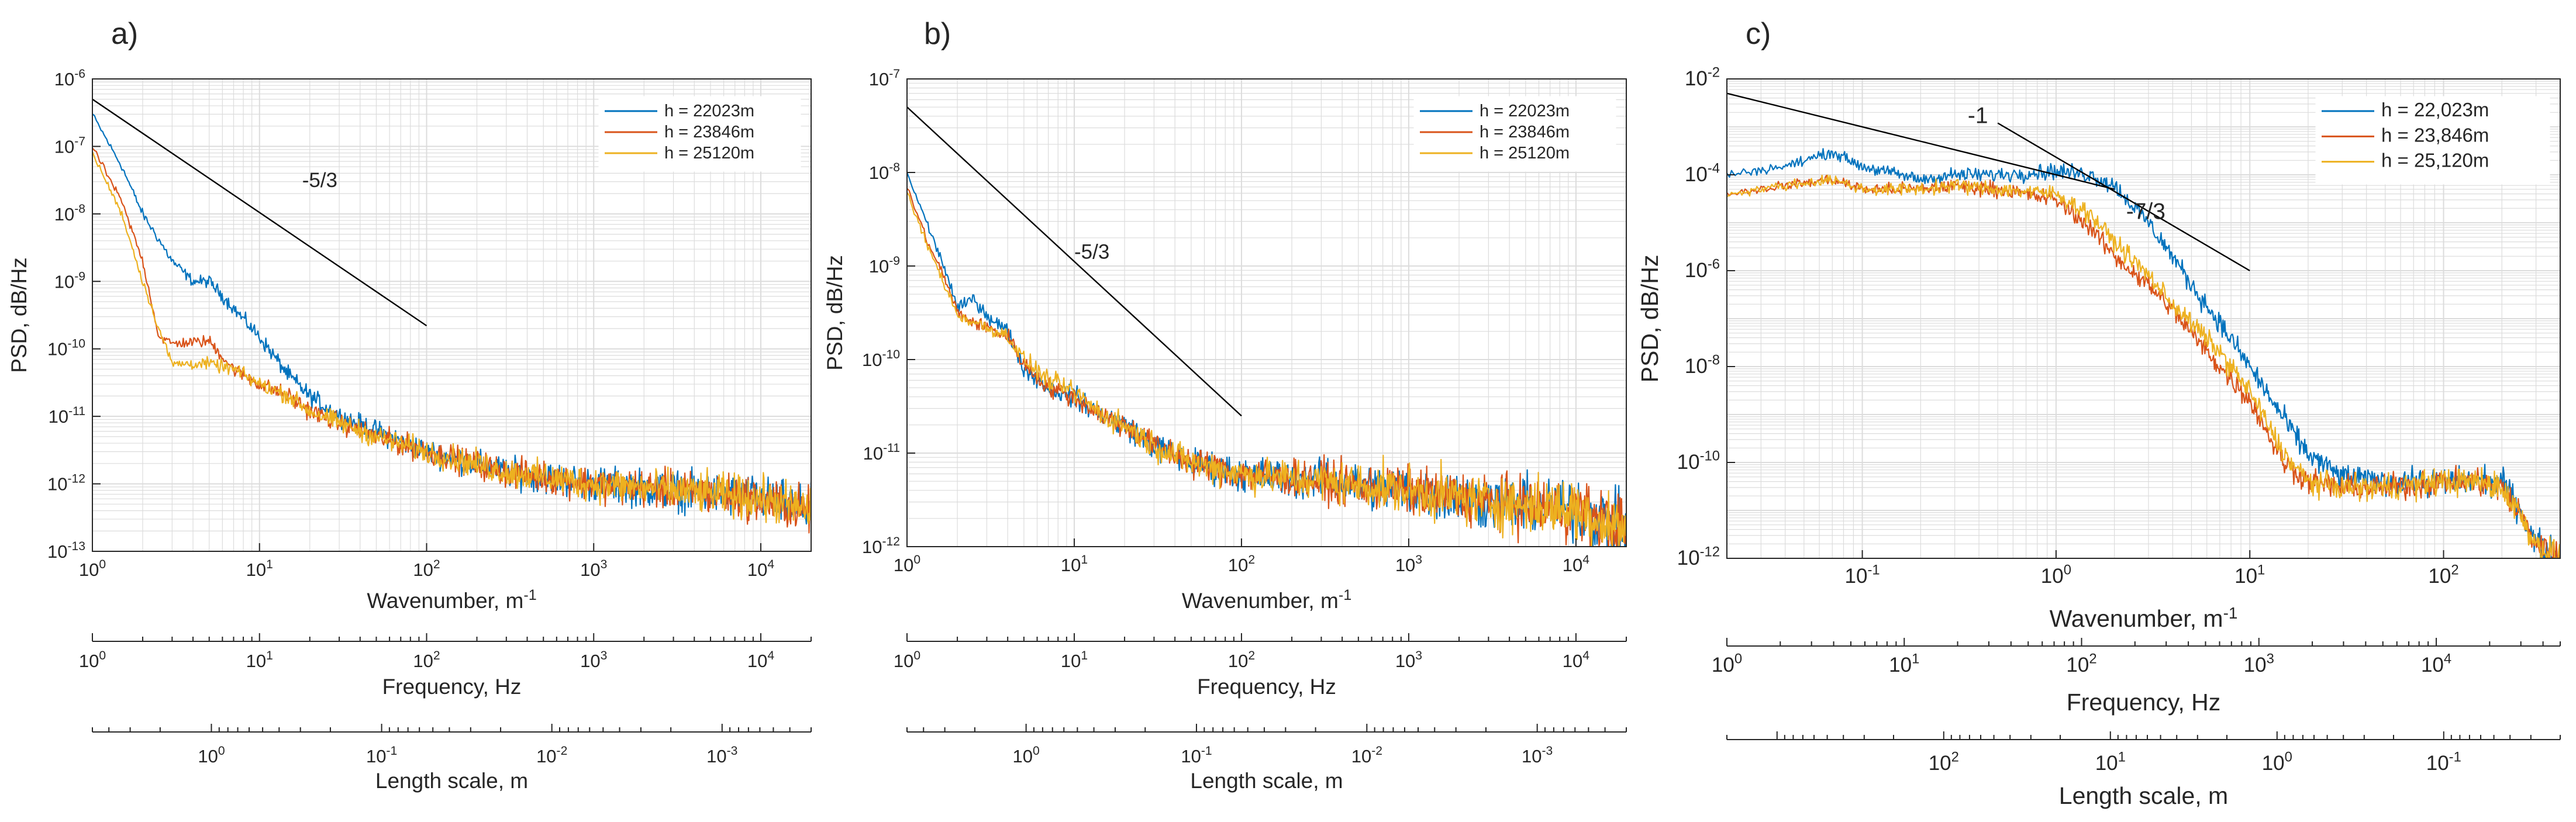 This screenshot has width=2576, height=822. I want to click on y-tick-label: 10⁻⁹, so click(885, 265).